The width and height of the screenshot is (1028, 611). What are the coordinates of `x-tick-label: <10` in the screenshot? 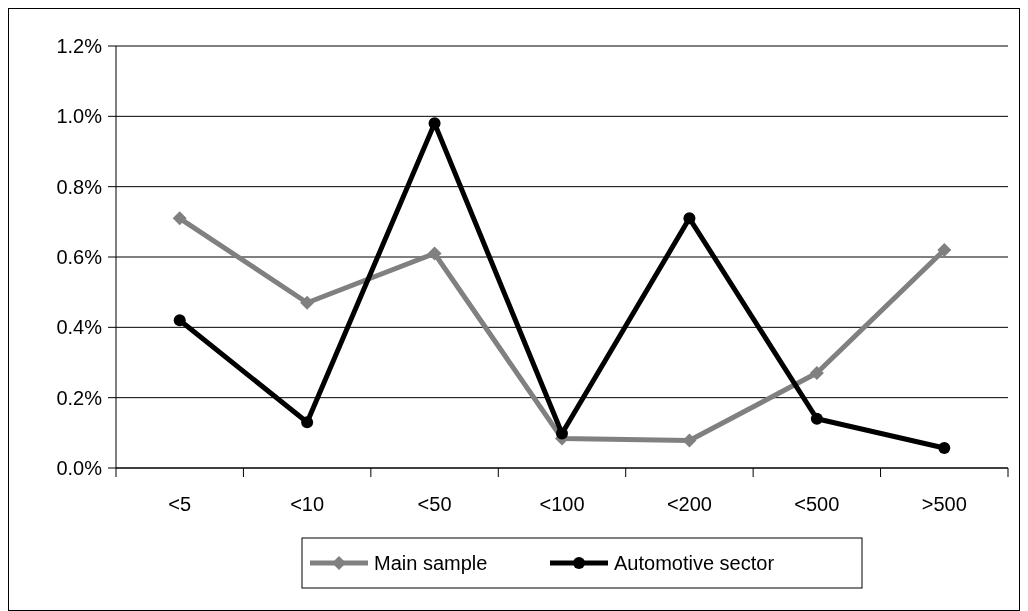 It's located at (307, 504).